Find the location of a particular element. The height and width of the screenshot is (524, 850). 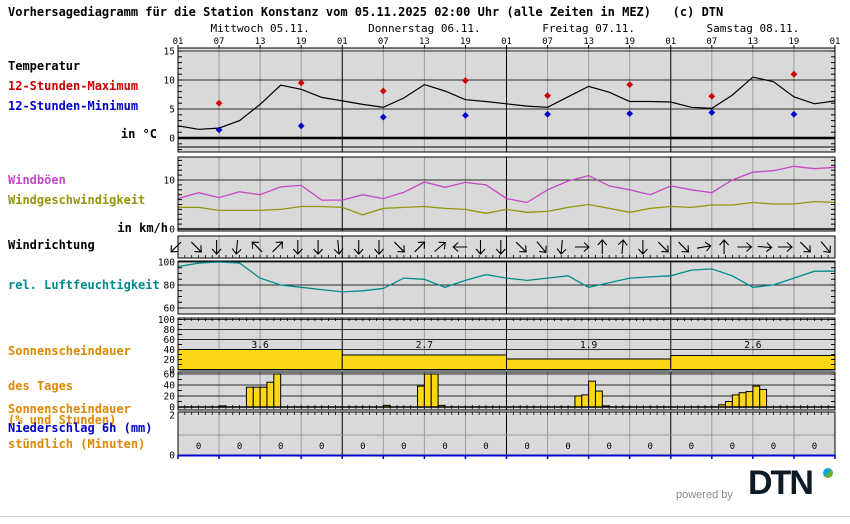

label-precipitation: Niederschlag 6h (mm) is located at coordinates (80, 428).